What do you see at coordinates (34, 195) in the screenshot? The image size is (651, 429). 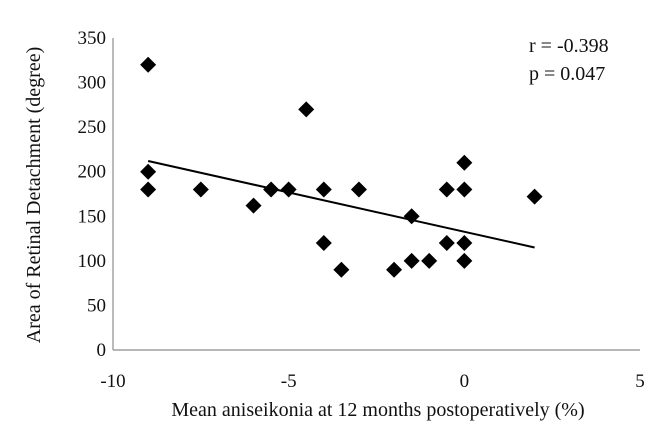 I see `y-axis-label: Area of Retinal Detachment (degree)` at bounding box center [34, 195].